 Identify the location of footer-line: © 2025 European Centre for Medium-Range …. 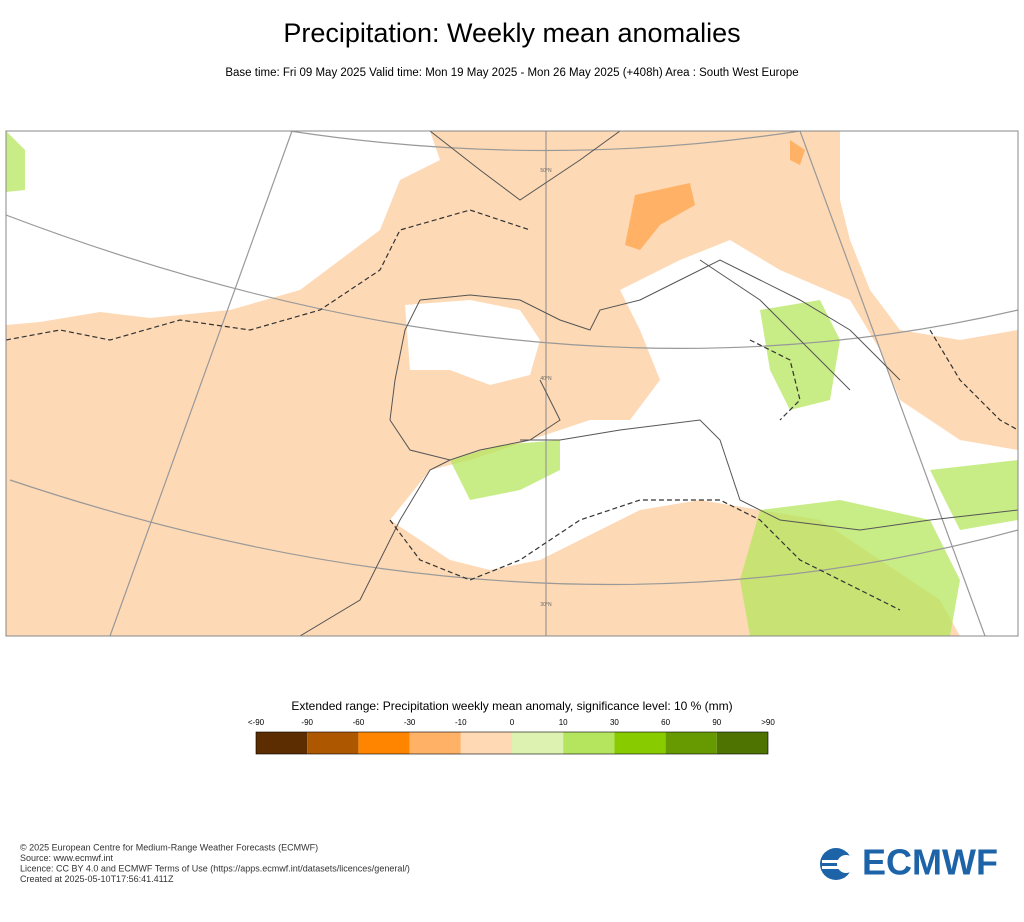
(169, 847).